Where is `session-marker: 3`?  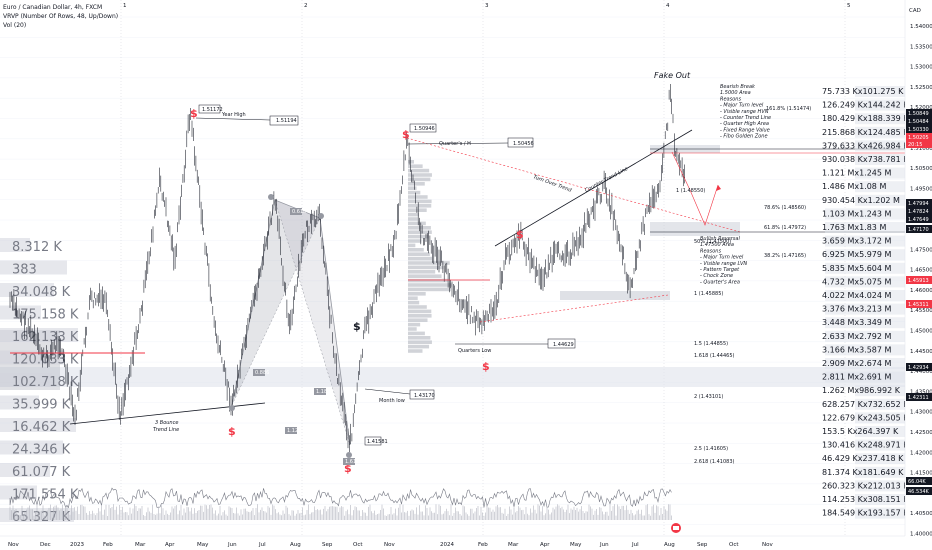
session-marker: 3 is located at coordinates (487, 6).